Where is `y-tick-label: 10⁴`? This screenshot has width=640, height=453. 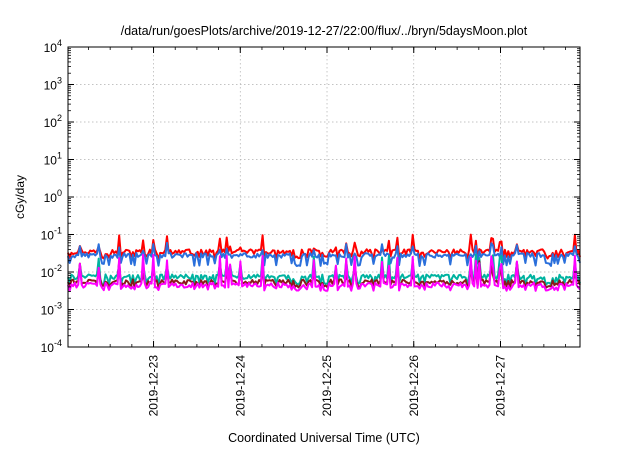
y-tick-label: 10⁴ is located at coordinates (53, 46).